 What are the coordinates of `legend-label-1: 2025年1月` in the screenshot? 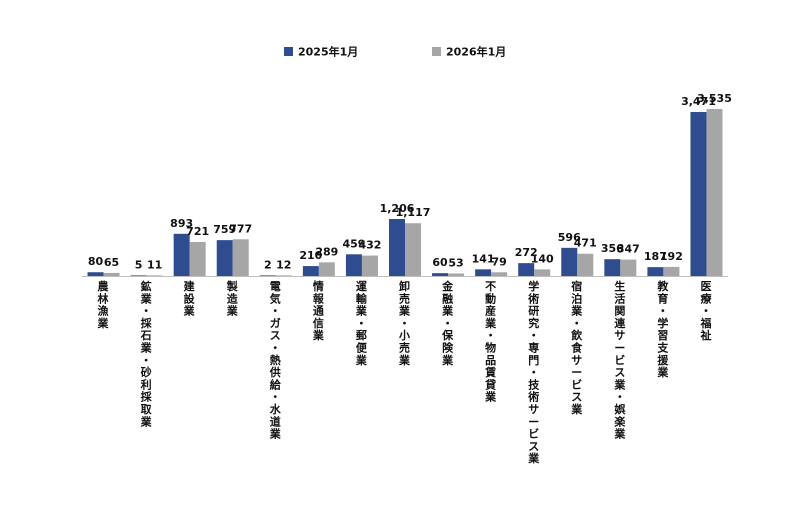 It's located at (328, 52).